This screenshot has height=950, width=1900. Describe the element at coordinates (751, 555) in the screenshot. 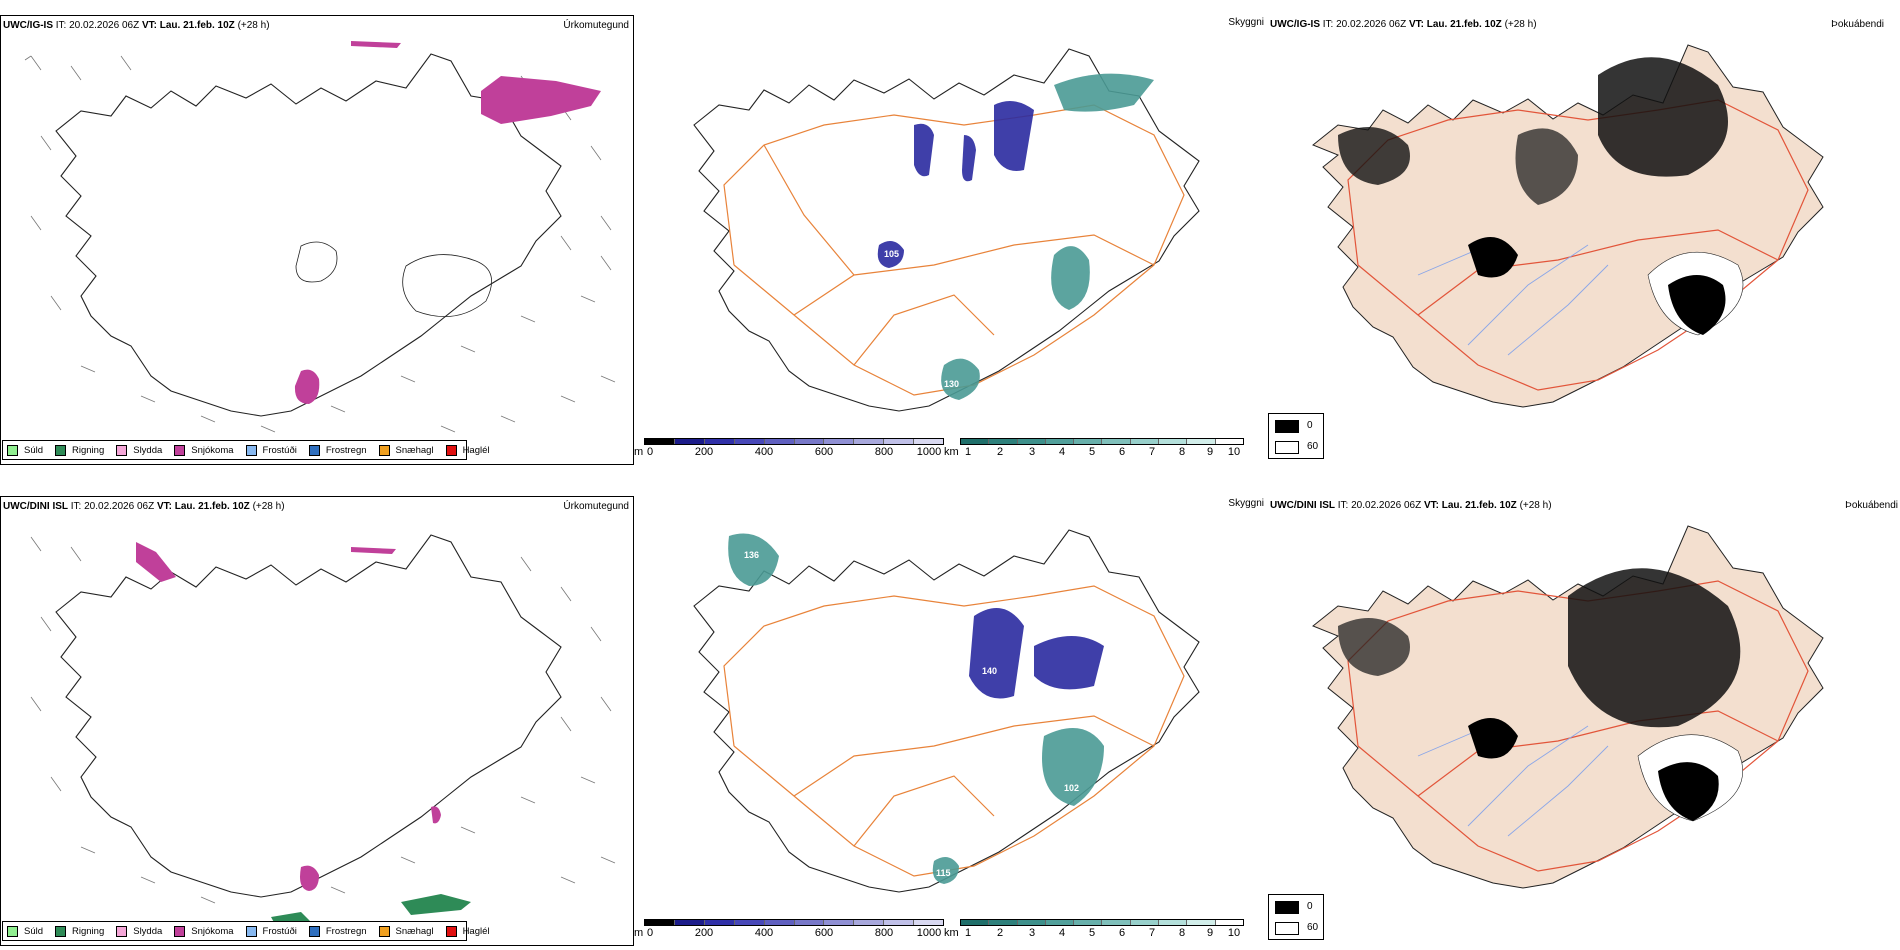

I see `vis-label: 136` at that location.